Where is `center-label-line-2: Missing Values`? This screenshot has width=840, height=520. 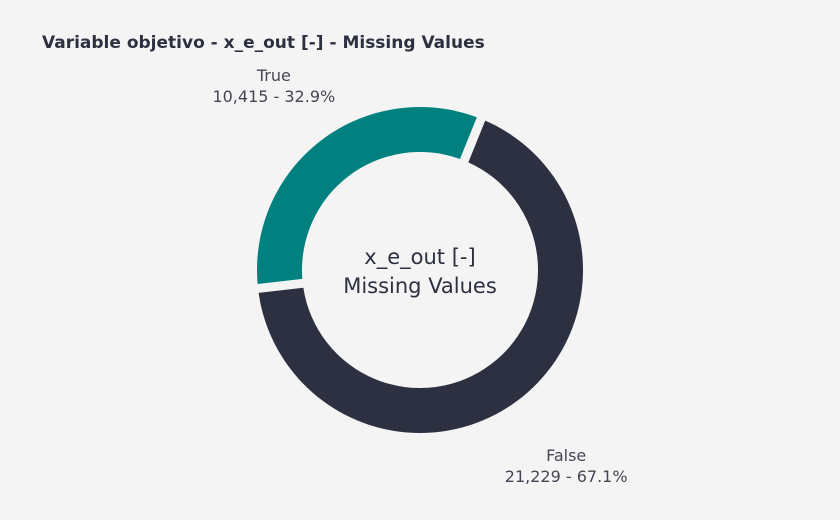 center-label-line-2: Missing Values is located at coordinates (420, 286).